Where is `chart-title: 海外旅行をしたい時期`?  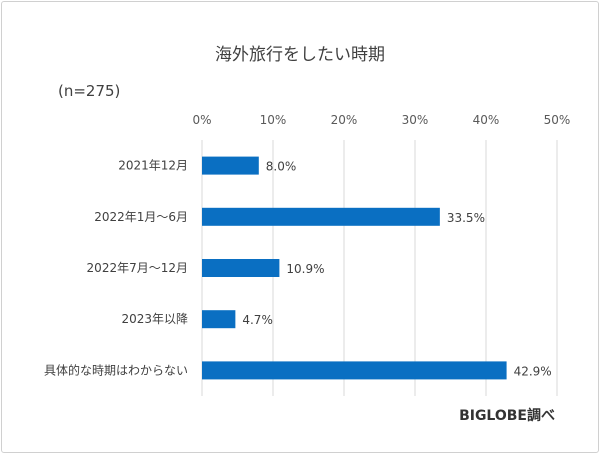 chart-title: 海外旅行をしたい時期 is located at coordinates (300, 55).